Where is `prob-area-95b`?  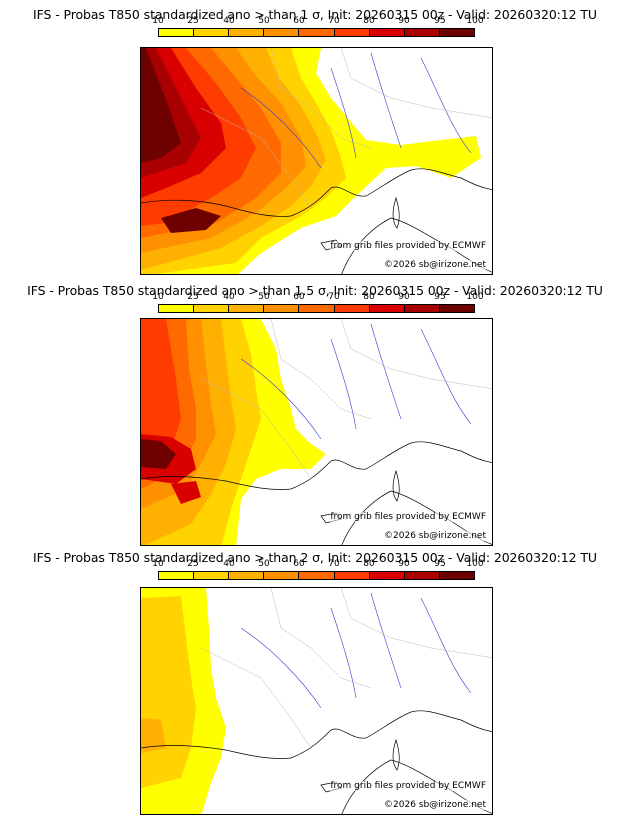 prob-area-95b is located at coordinates (191, 220).